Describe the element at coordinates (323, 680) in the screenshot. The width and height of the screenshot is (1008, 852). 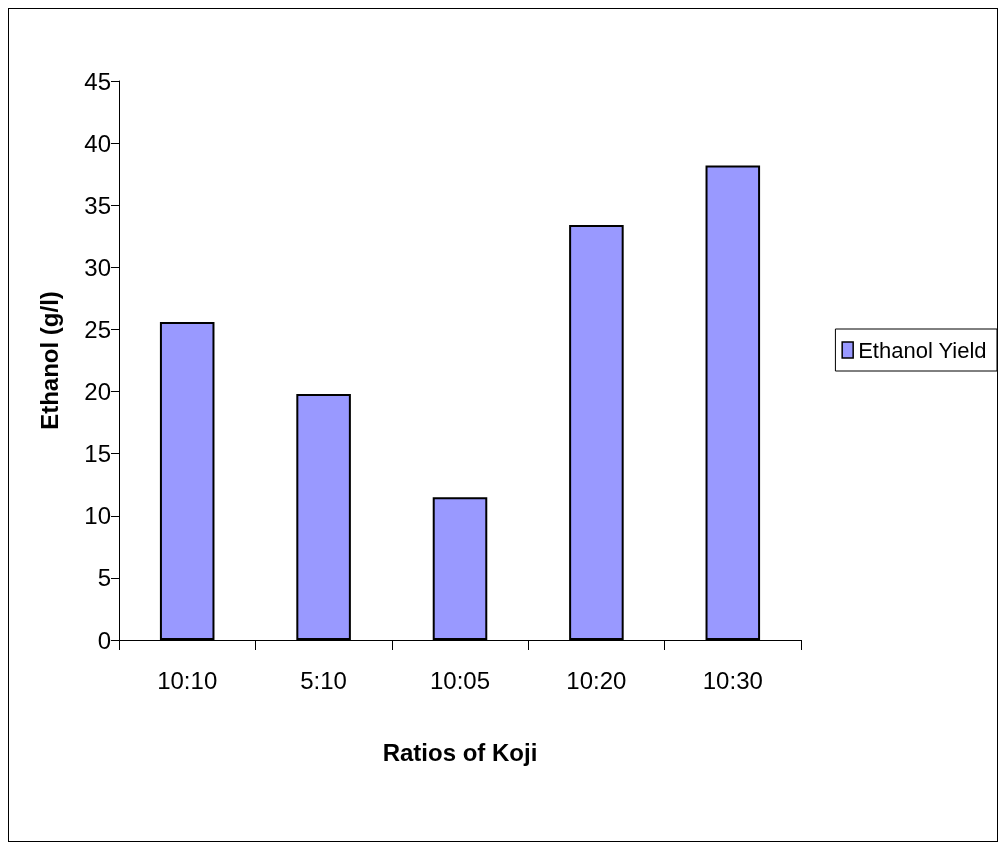
I see `x-tick-label: 5:10` at that location.